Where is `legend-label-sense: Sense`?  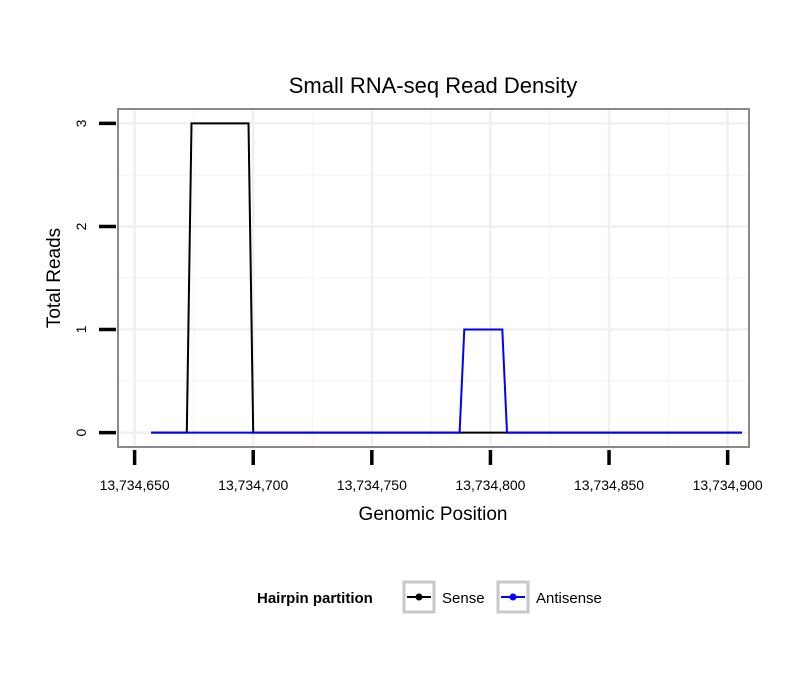
legend-label-sense: Sense is located at coordinates (463, 598).